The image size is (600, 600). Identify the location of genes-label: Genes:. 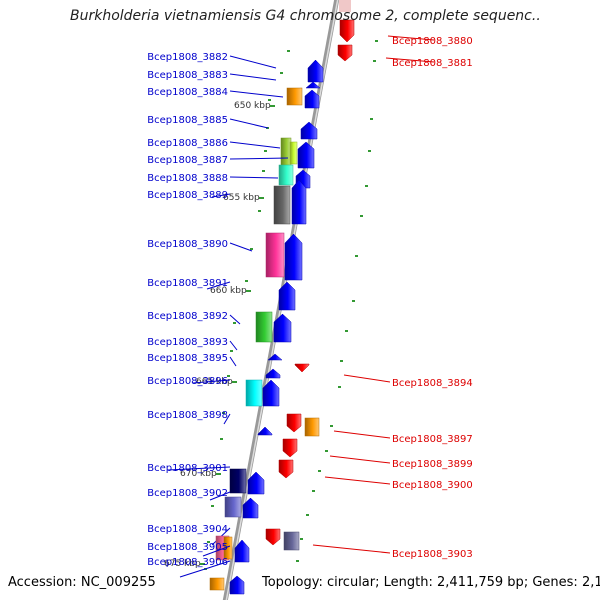
(555, 582).